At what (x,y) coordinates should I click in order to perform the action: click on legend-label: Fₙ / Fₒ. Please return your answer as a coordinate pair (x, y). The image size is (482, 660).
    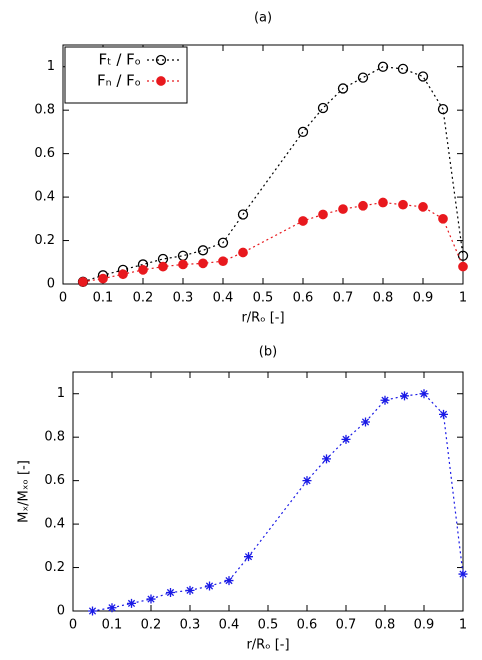
    Looking at the image, I should click on (119, 81).